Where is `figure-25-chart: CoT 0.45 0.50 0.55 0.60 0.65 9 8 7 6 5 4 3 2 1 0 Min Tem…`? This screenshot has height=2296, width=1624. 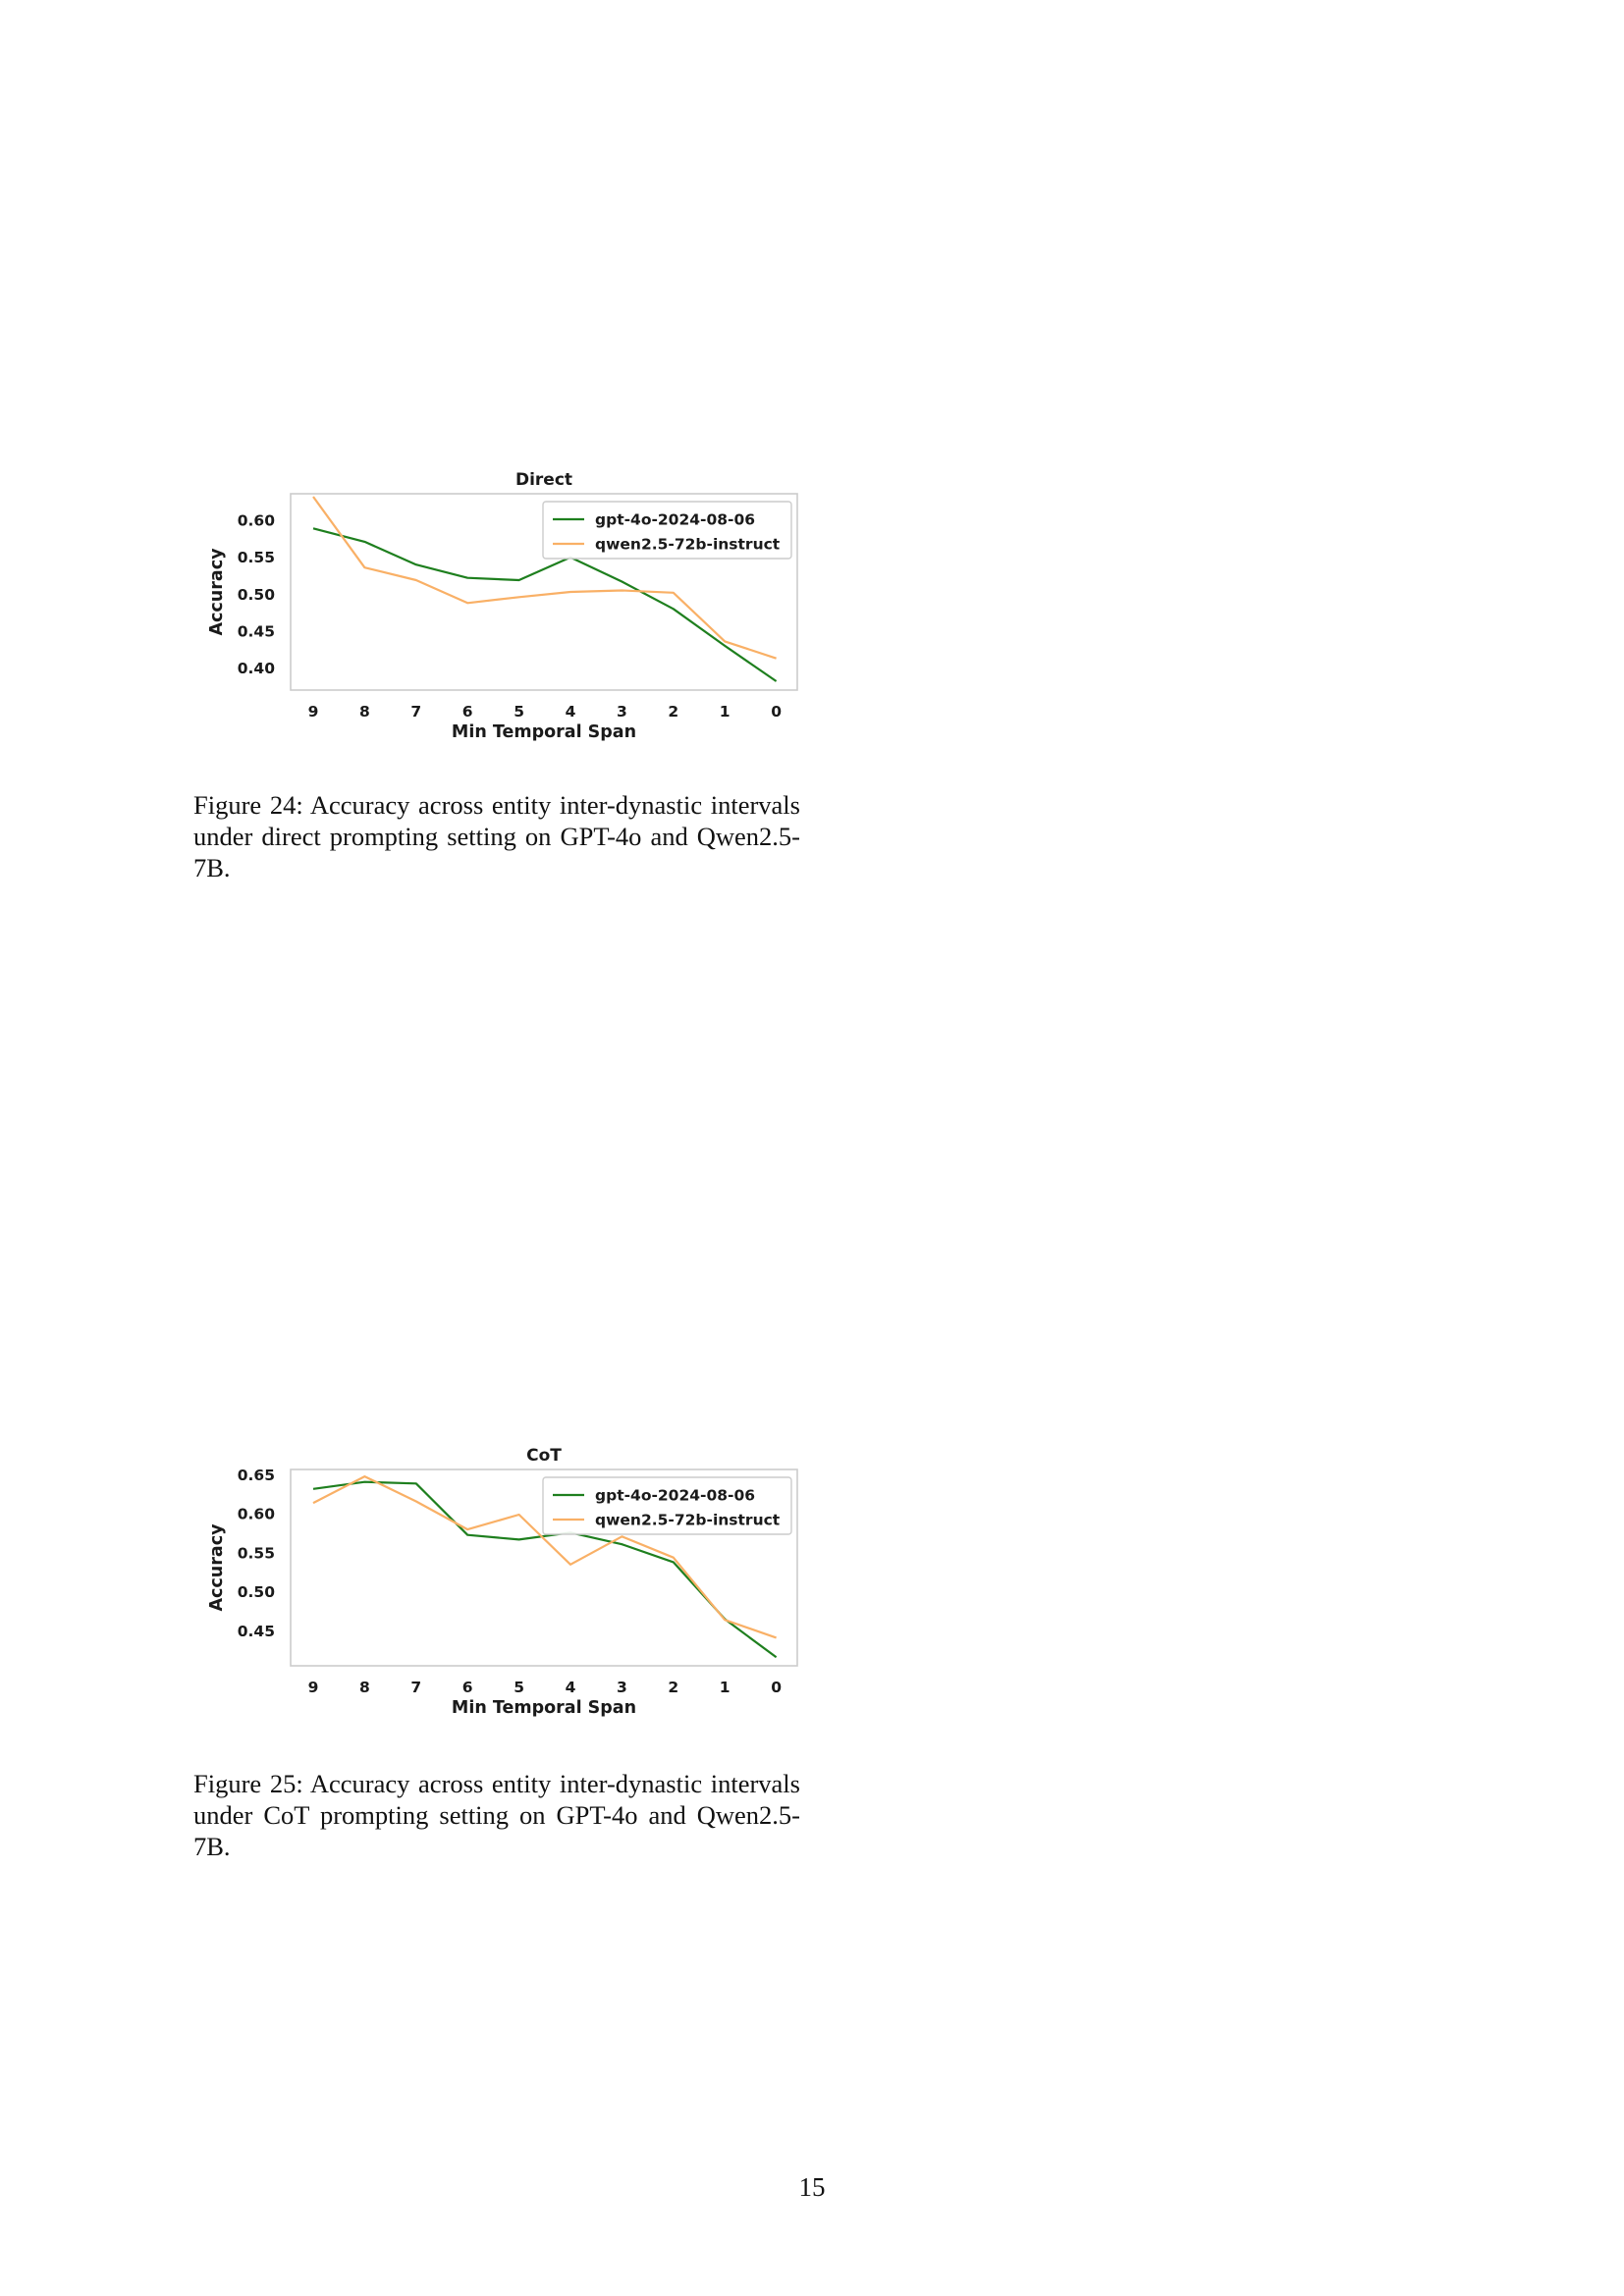
figure-25-chart: CoT 0.45 0.50 0.55 0.60 0.65 9 8 7 6 5 4 3 2 1 0 Min Tem… is located at coordinates (510, 1578).